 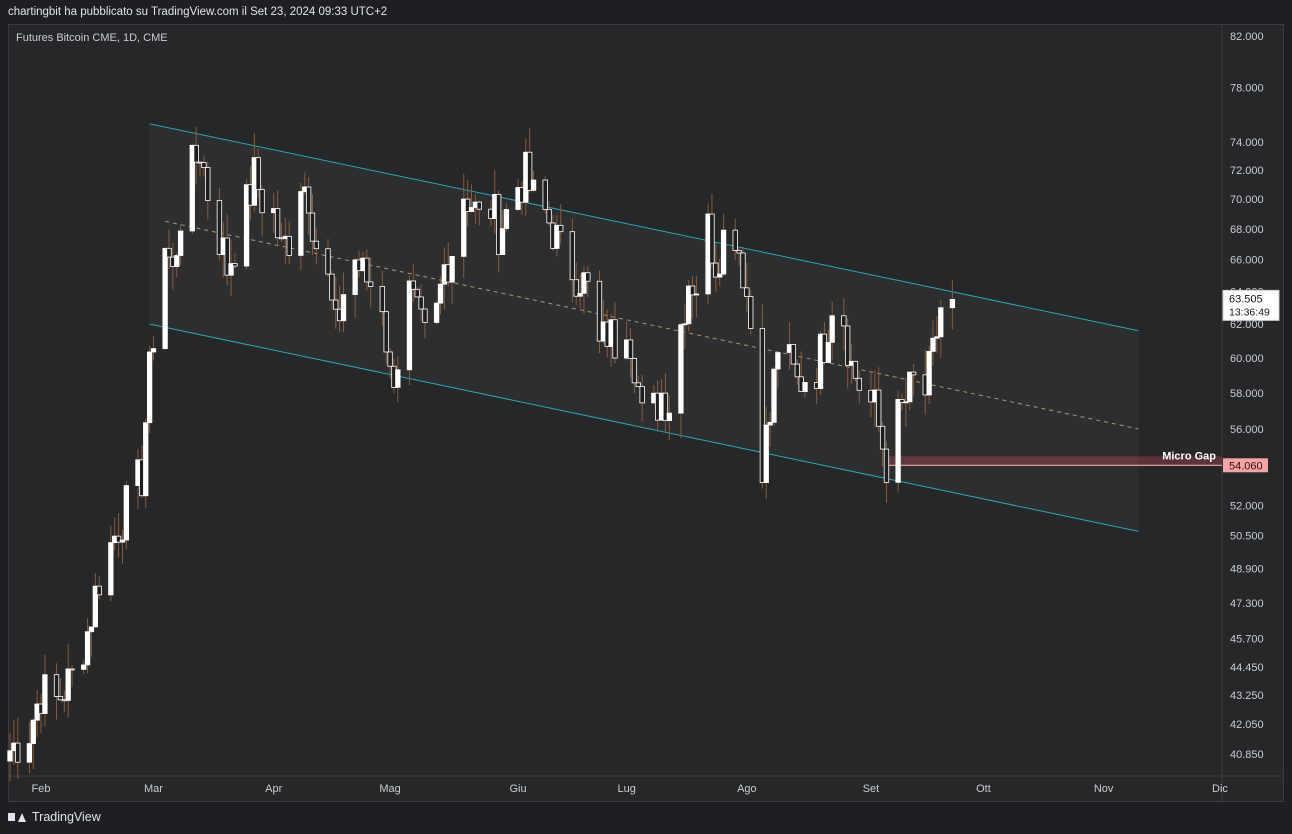 I want to click on month-tick-label: Nov, so click(x=1104, y=789).